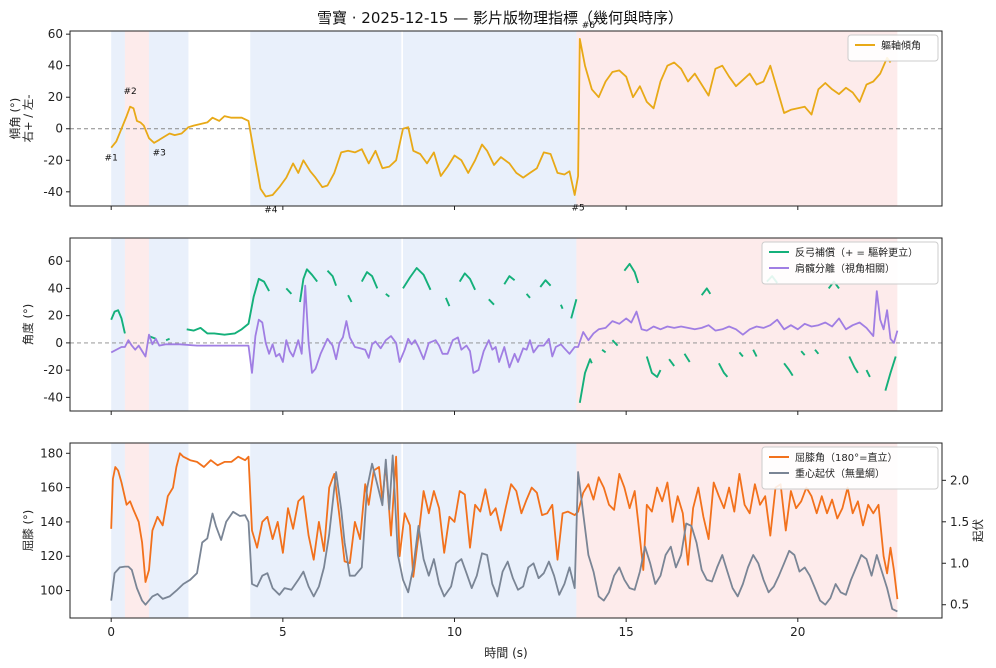 Image resolution: width=996 pixels, height=668 pixels. I want to click on legend-label: 軀軸傾角, so click(901, 45).